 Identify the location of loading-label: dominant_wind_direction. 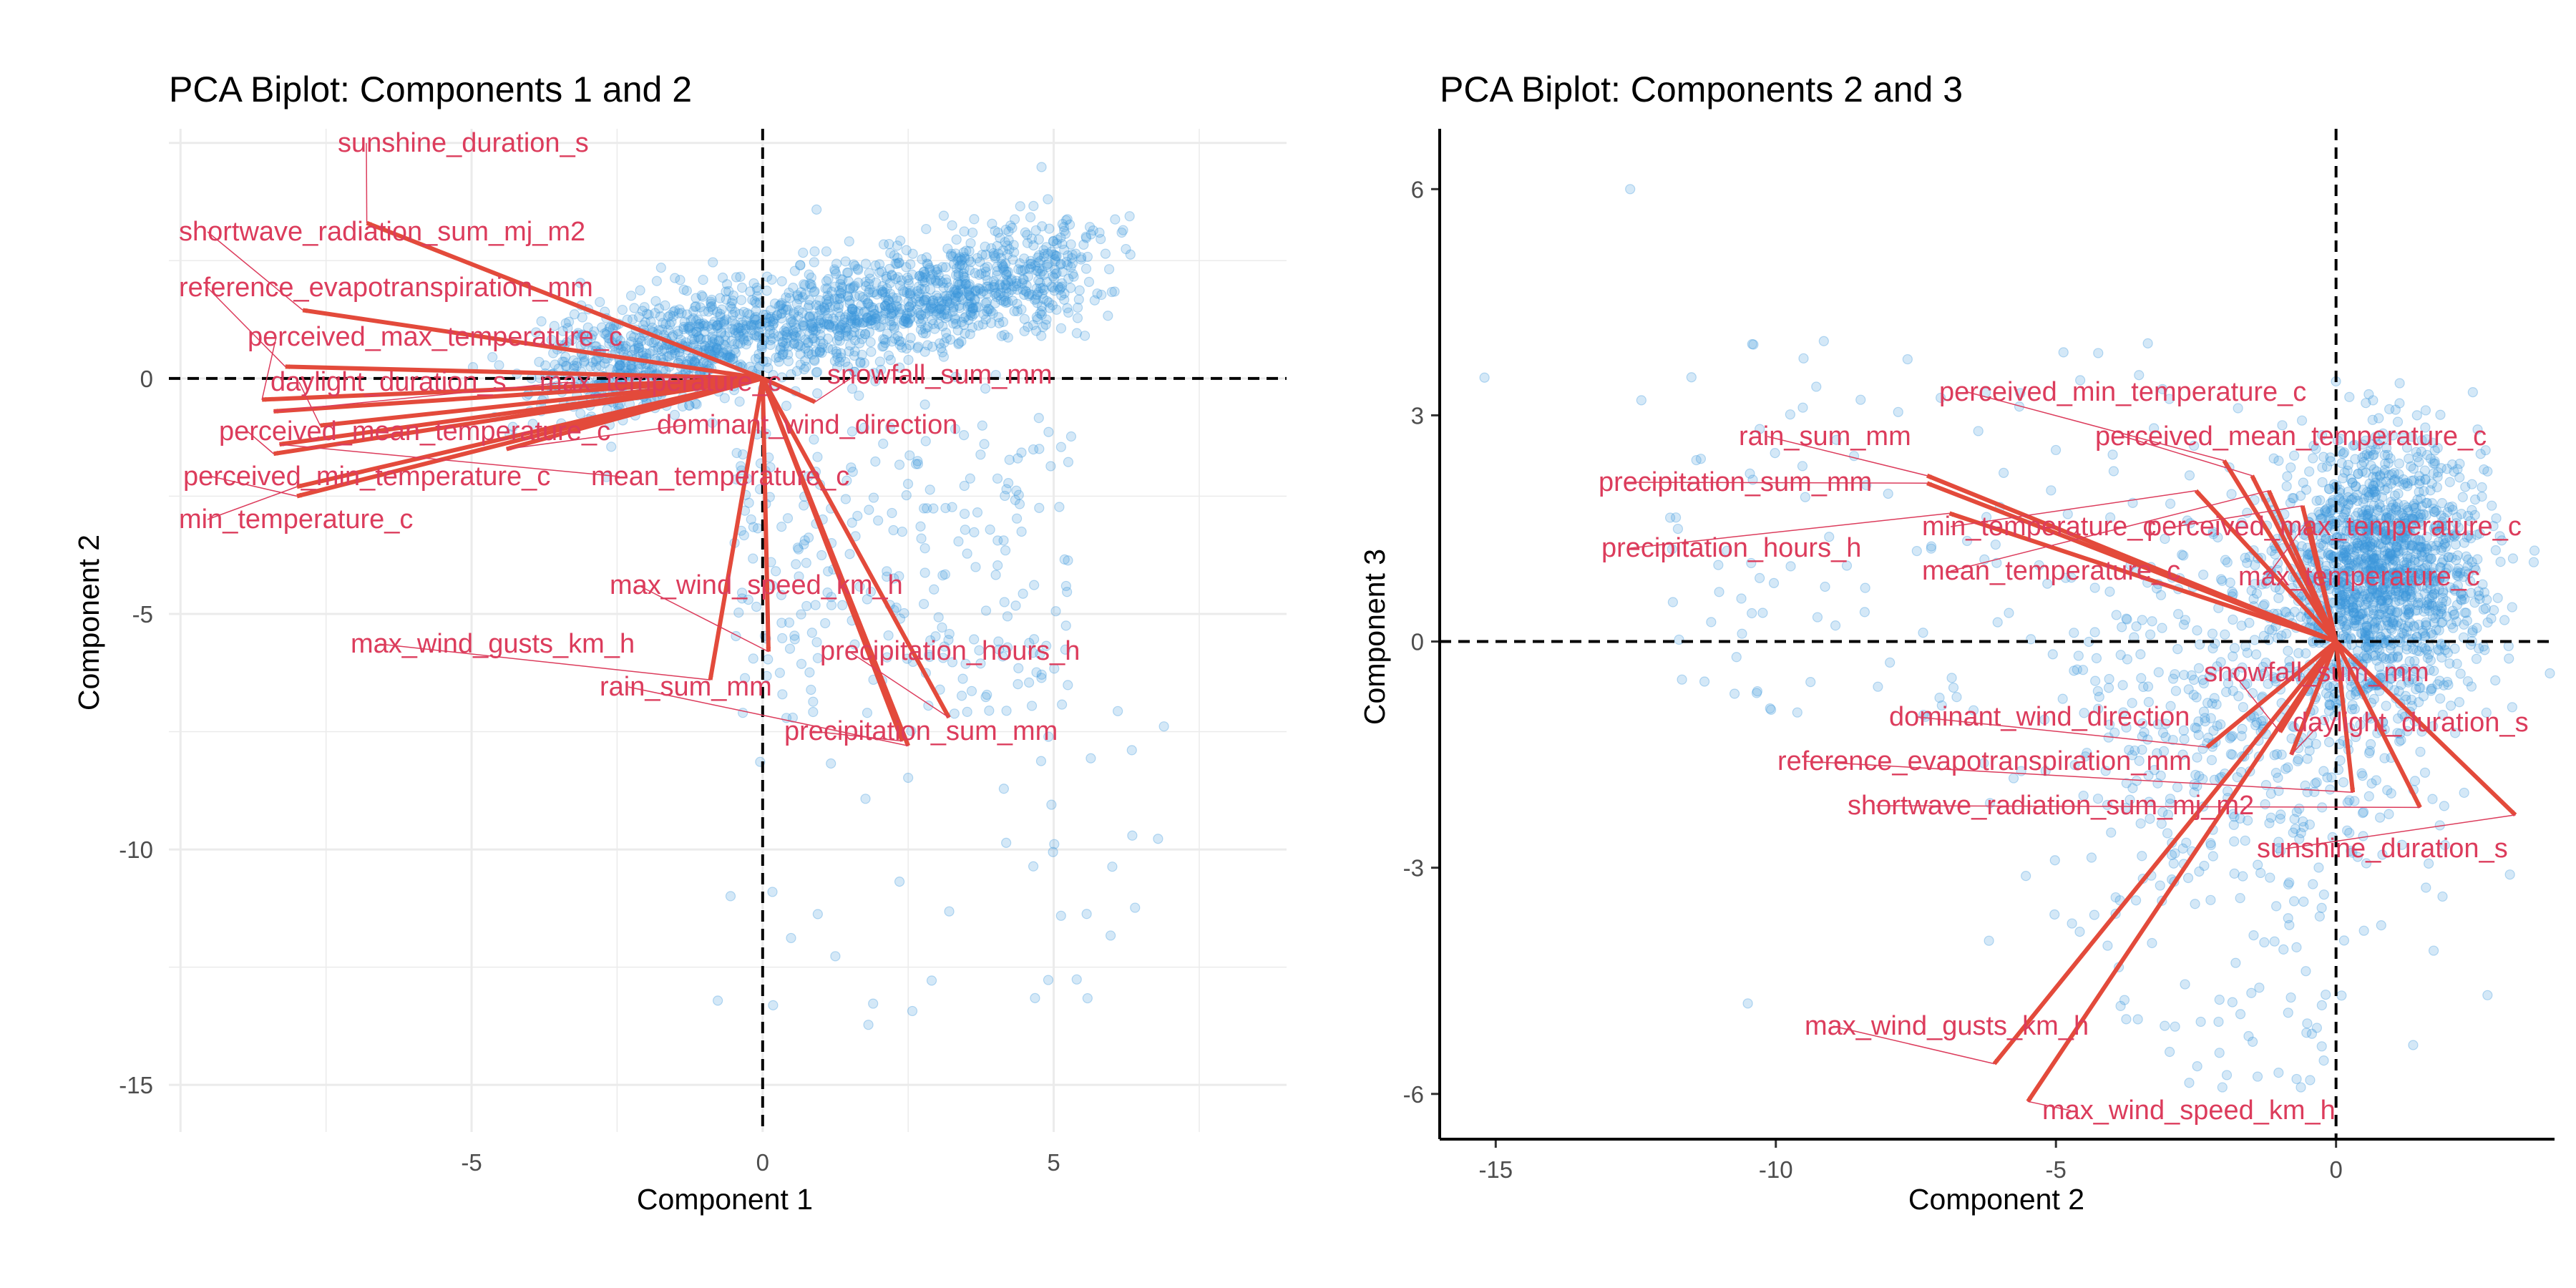
(807, 425).